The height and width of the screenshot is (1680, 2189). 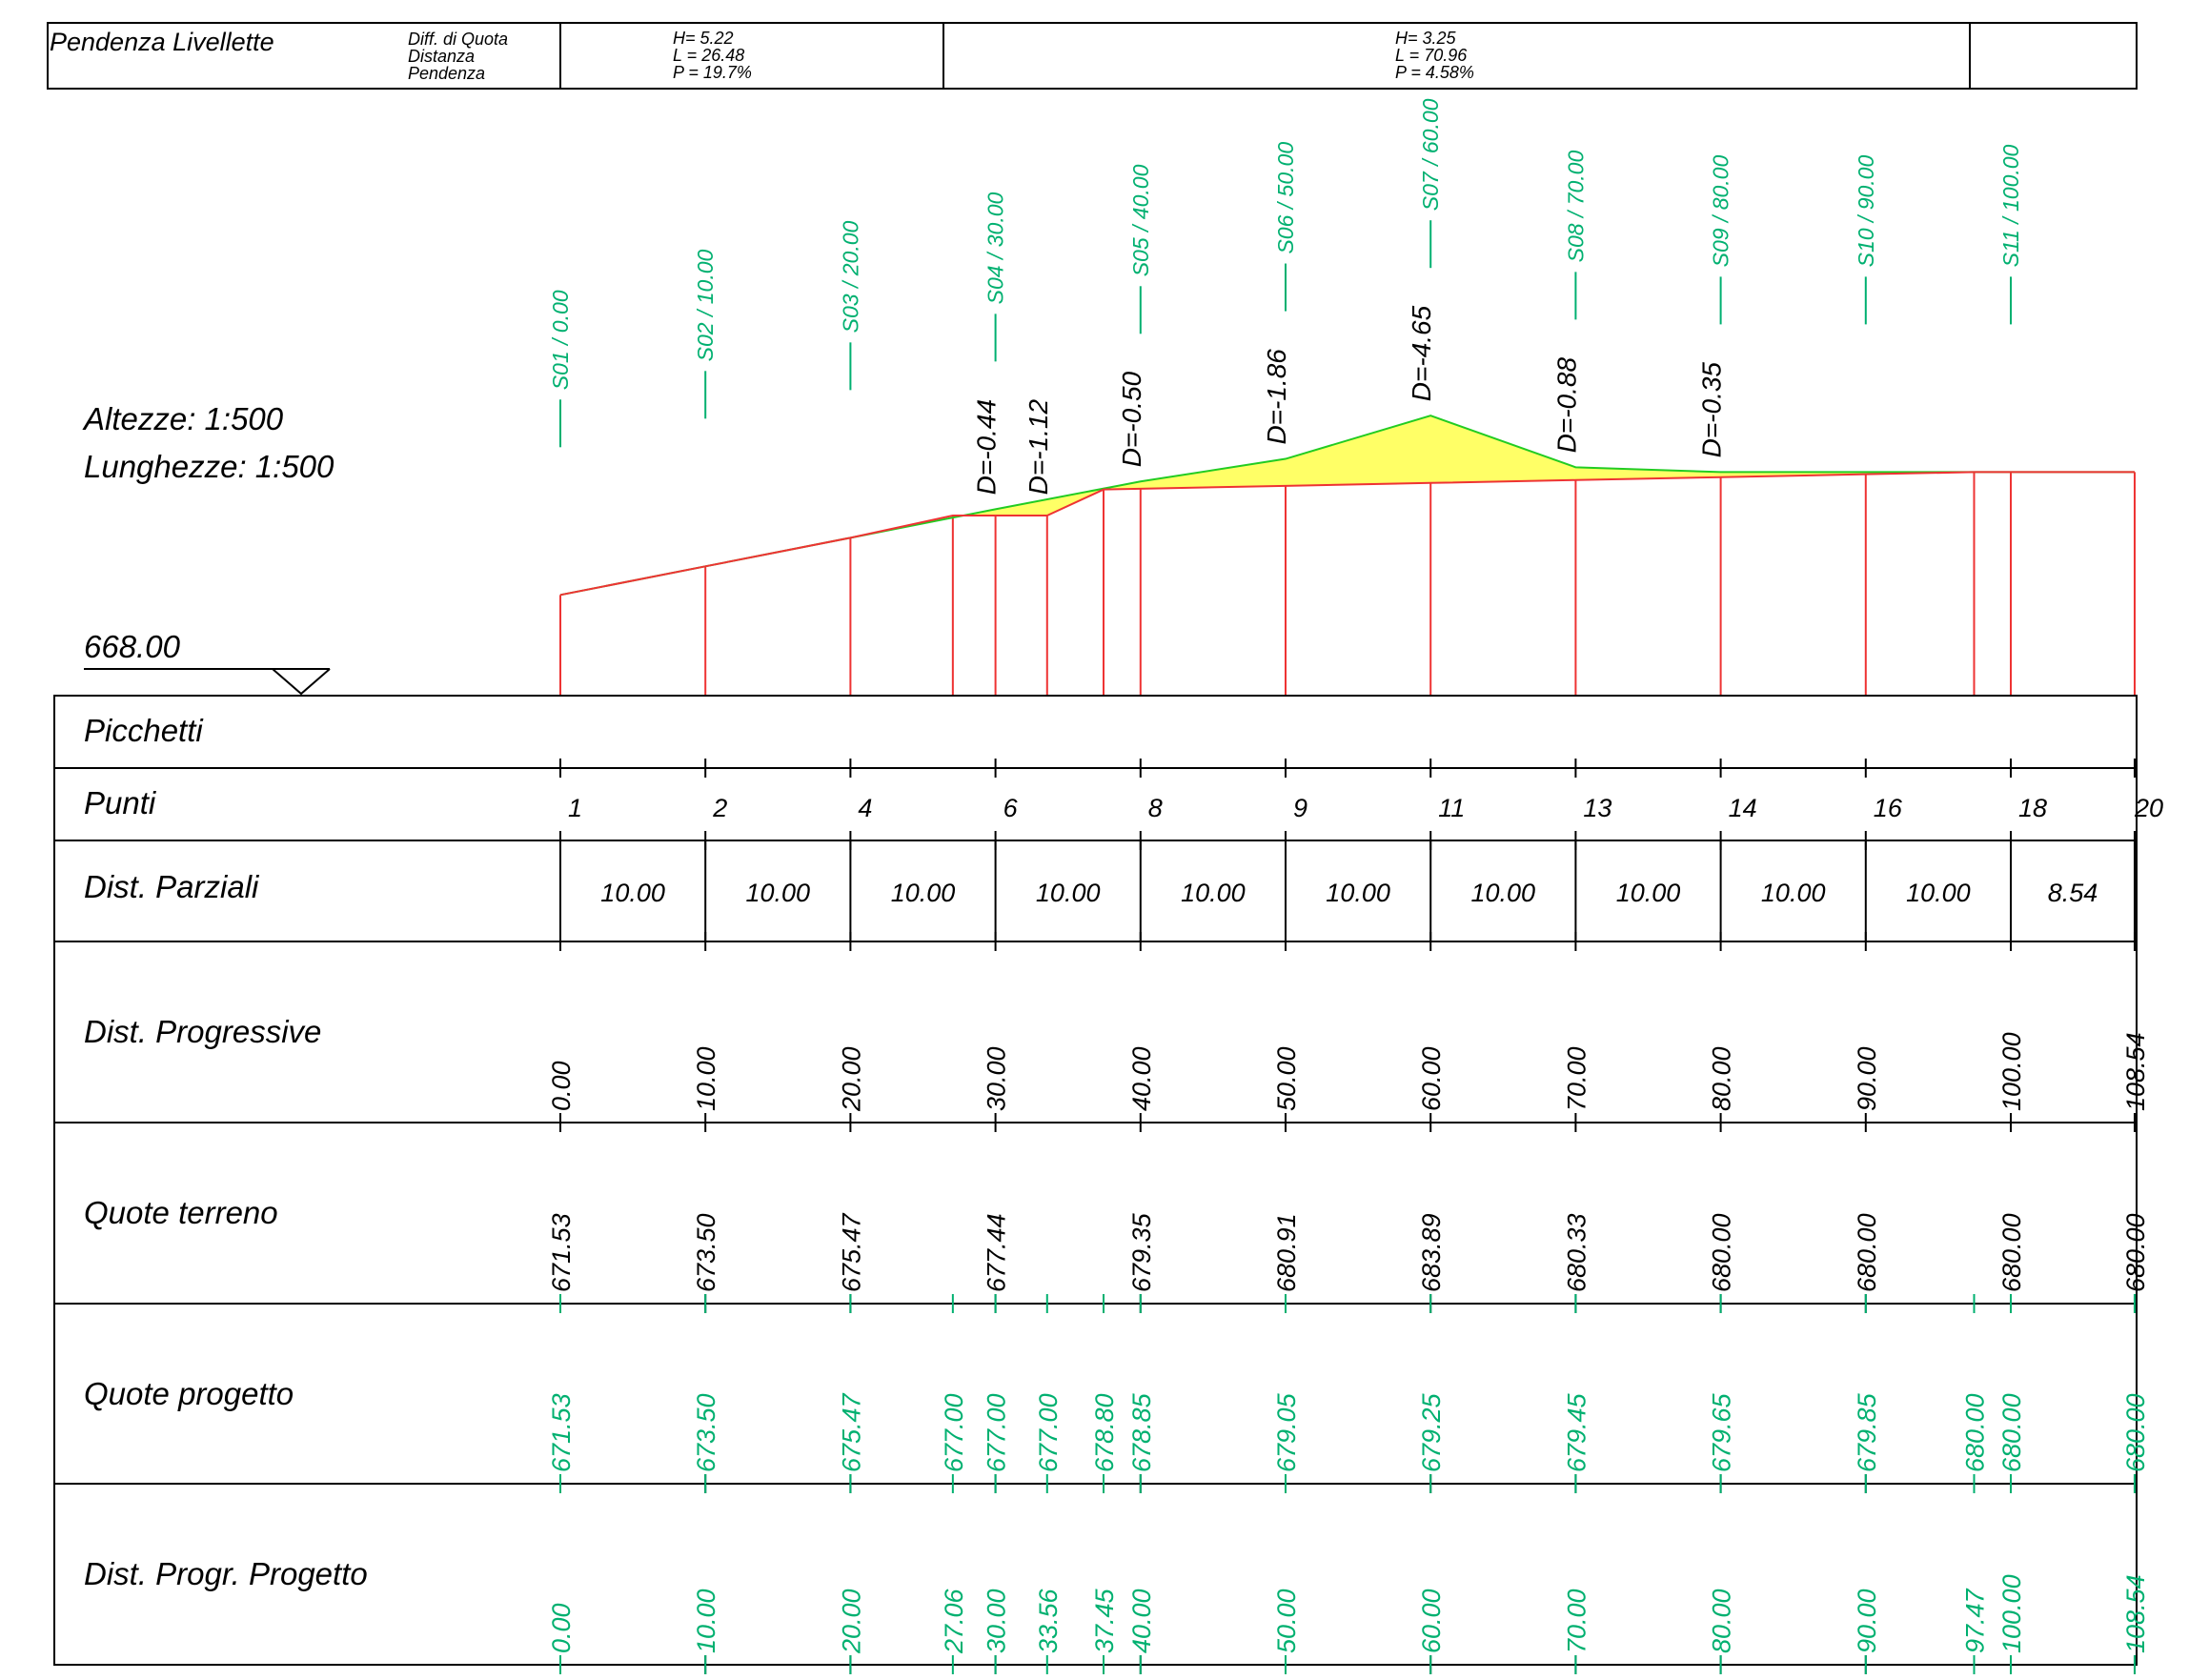 I want to click on row-label-dist-progressive: Dist. Progressive, so click(x=202, y=1032).